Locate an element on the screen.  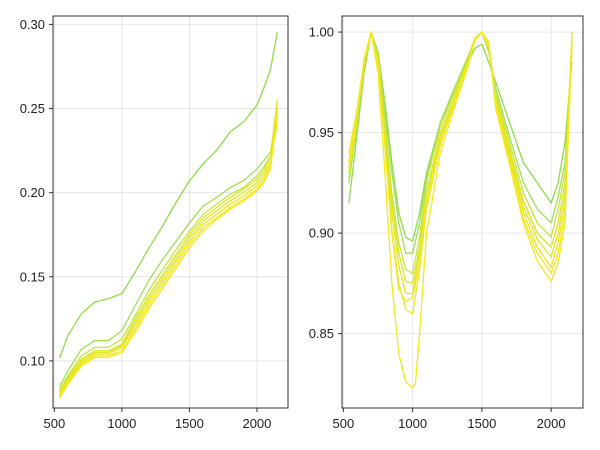
left-x-tick-label: 1500 is located at coordinates (189, 423).